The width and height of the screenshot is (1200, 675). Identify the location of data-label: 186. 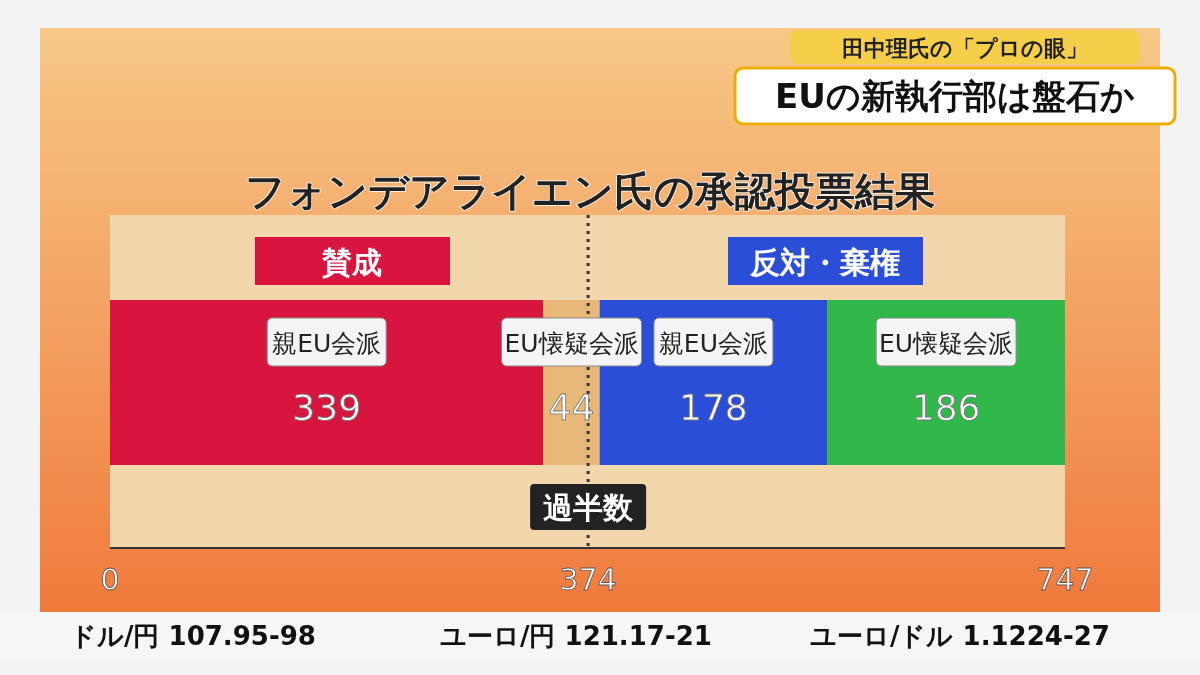
(946, 407).